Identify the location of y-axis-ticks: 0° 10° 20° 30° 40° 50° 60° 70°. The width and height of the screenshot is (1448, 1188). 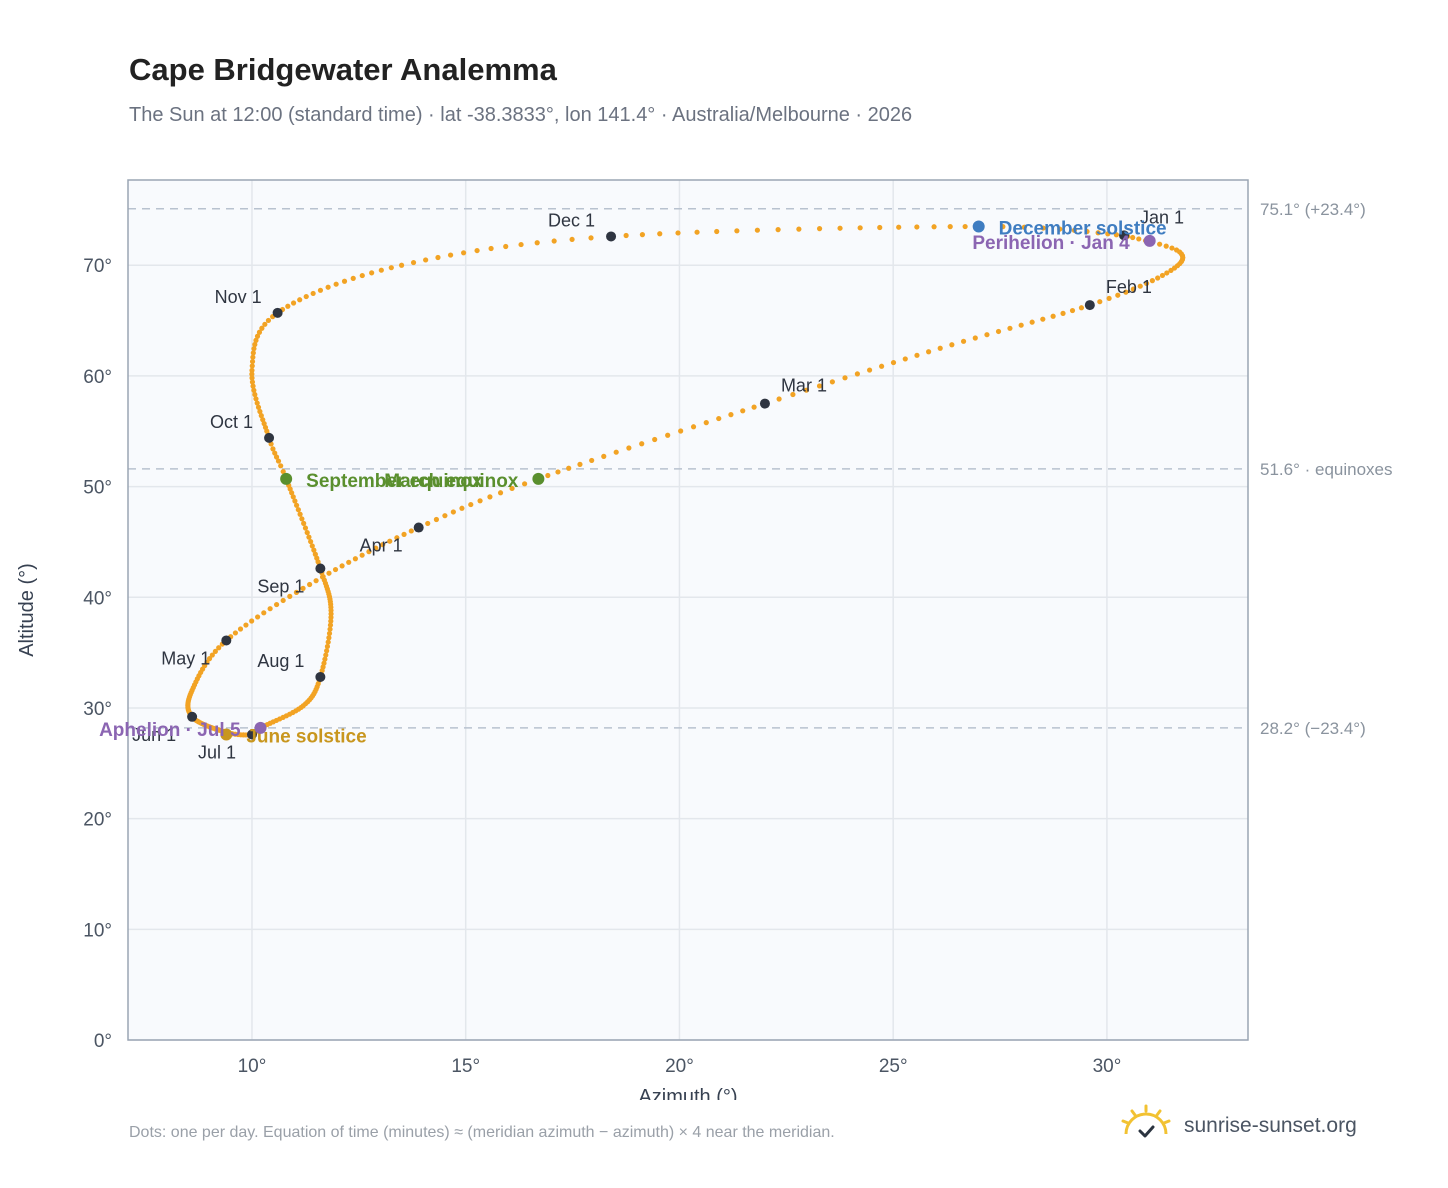
(97, 654).